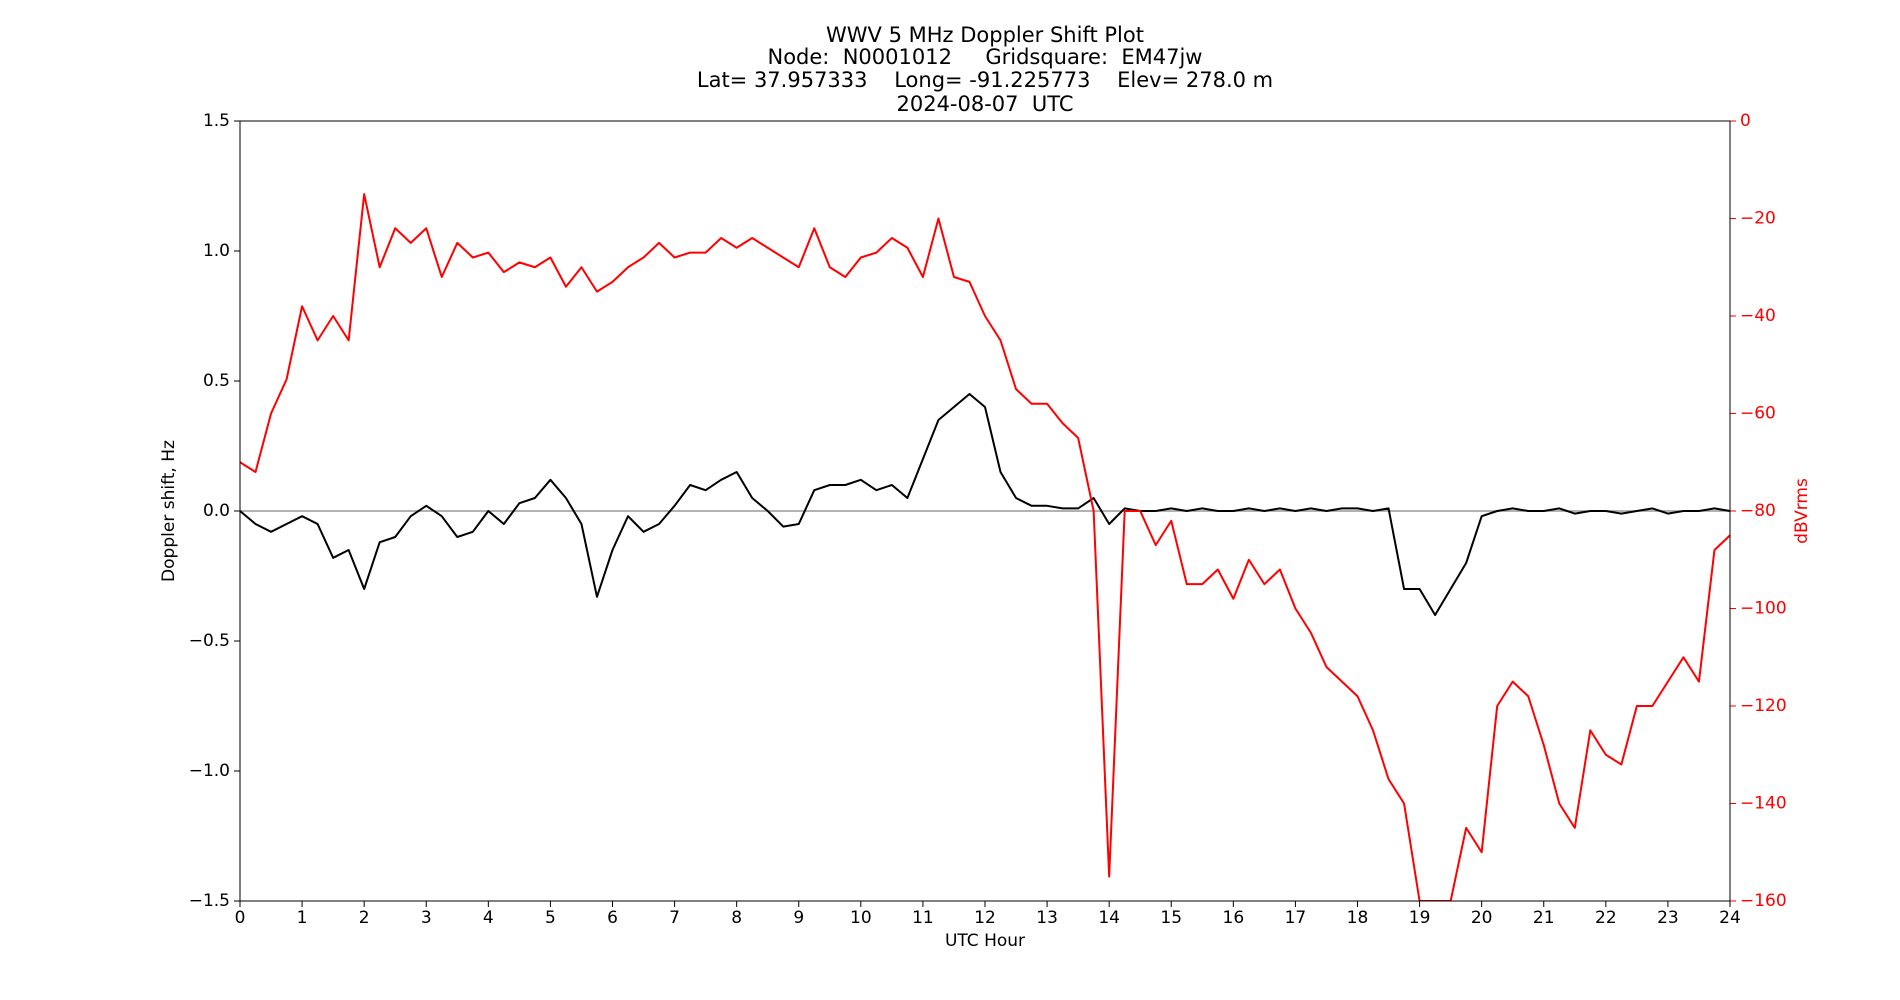  What do you see at coordinates (1296, 918) in the screenshot?
I see `x-tick-label: 17` at bounding box center [1296, 918].